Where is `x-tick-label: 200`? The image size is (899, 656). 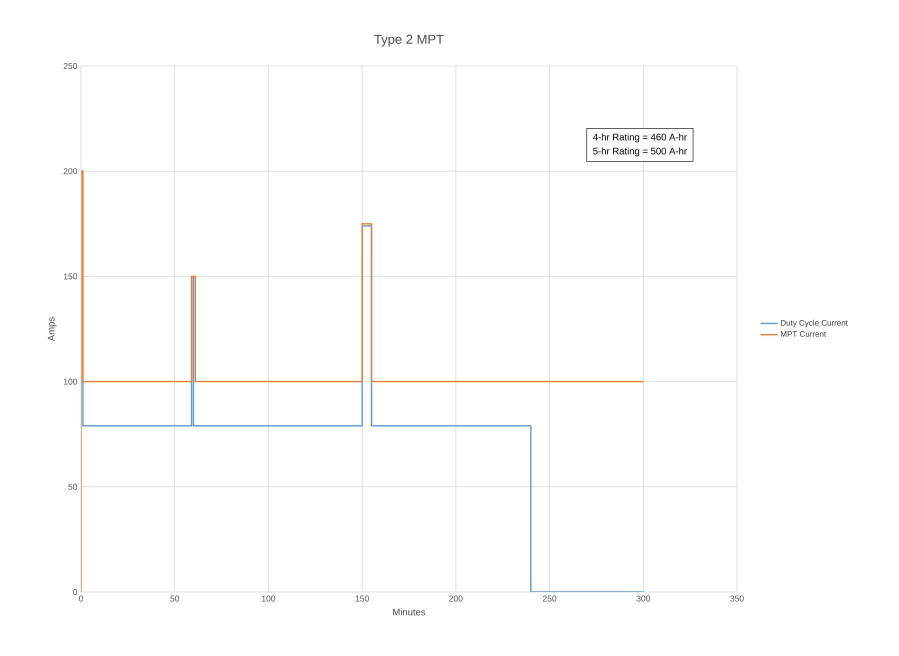
x-tick-label: 200 is located at coordinates (456, 599).